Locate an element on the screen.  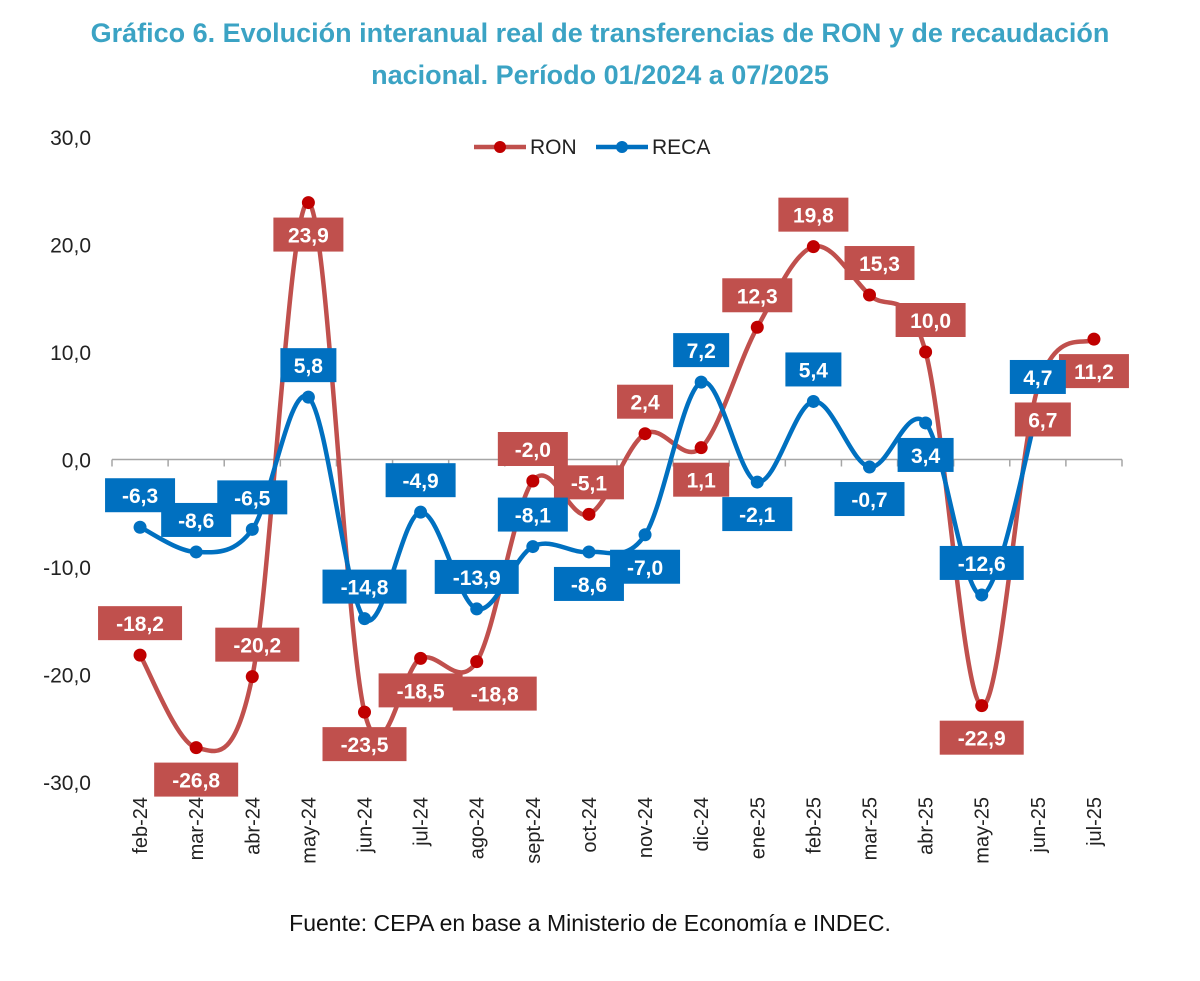
data-label-text: 5,4 is located at coordinates (814, 370).